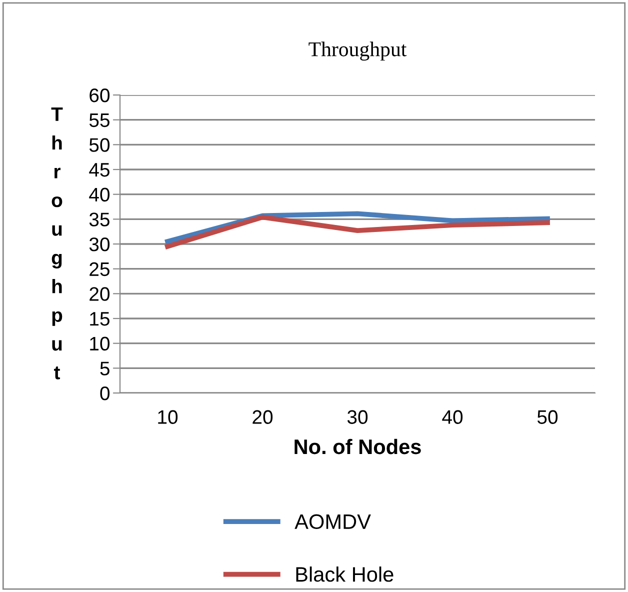 The width and height of the screenshot is (628, 592). I want to click on x-tick-label: 20, so click(262, 417).